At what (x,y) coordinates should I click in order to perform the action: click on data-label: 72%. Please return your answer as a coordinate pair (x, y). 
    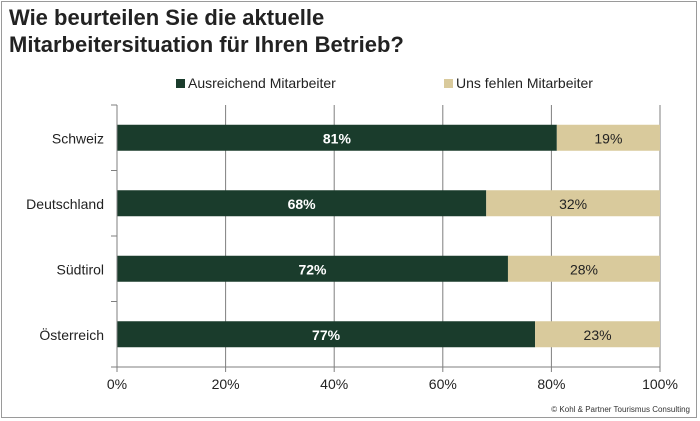
    Looking at the image, I should click on (312, 269).